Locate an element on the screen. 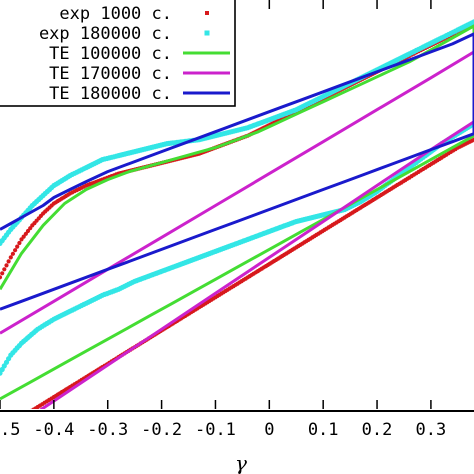  x-tick-label: -0.4 is located at coordinates (53, 430).